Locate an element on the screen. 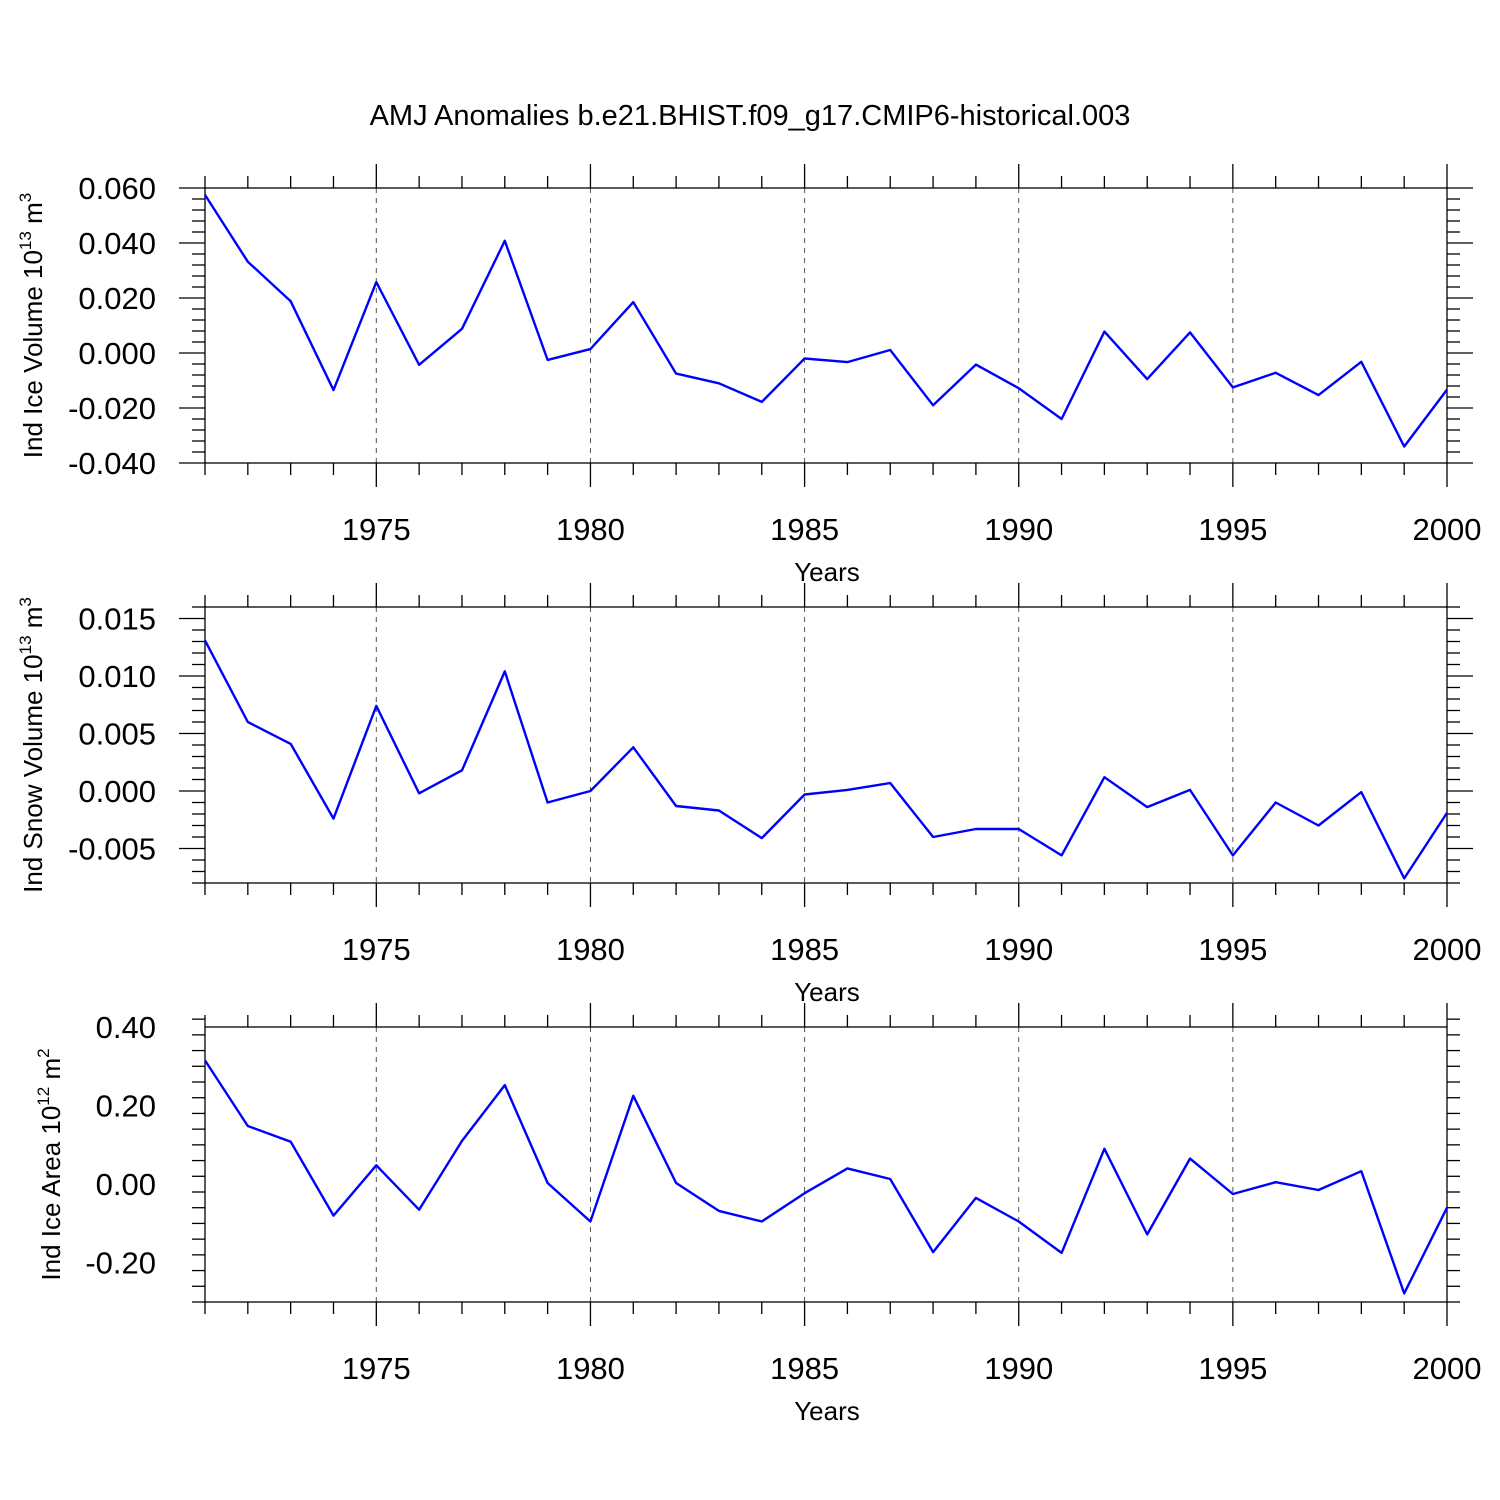 This screenshot has width=1500, height=1500. y-tick-label: 0.060 is located at coordinates (117, 188).